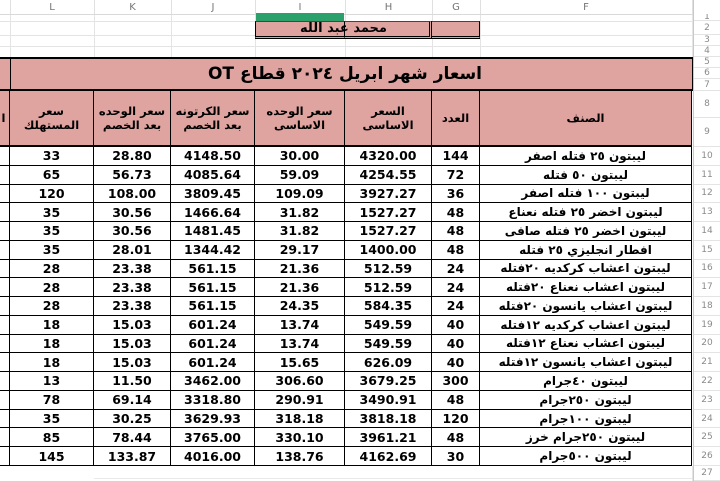 This screenshot has width=720, height=481. Describe the element at coordinates (132, 250) in the screenshot. I see `cell-K15: 28.01` at that location.